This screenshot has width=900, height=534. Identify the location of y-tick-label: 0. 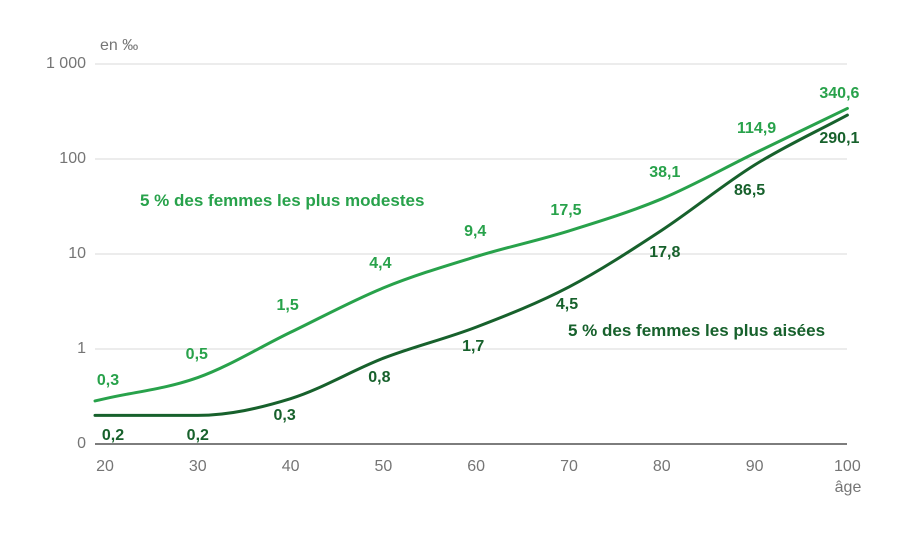
(81, 443).